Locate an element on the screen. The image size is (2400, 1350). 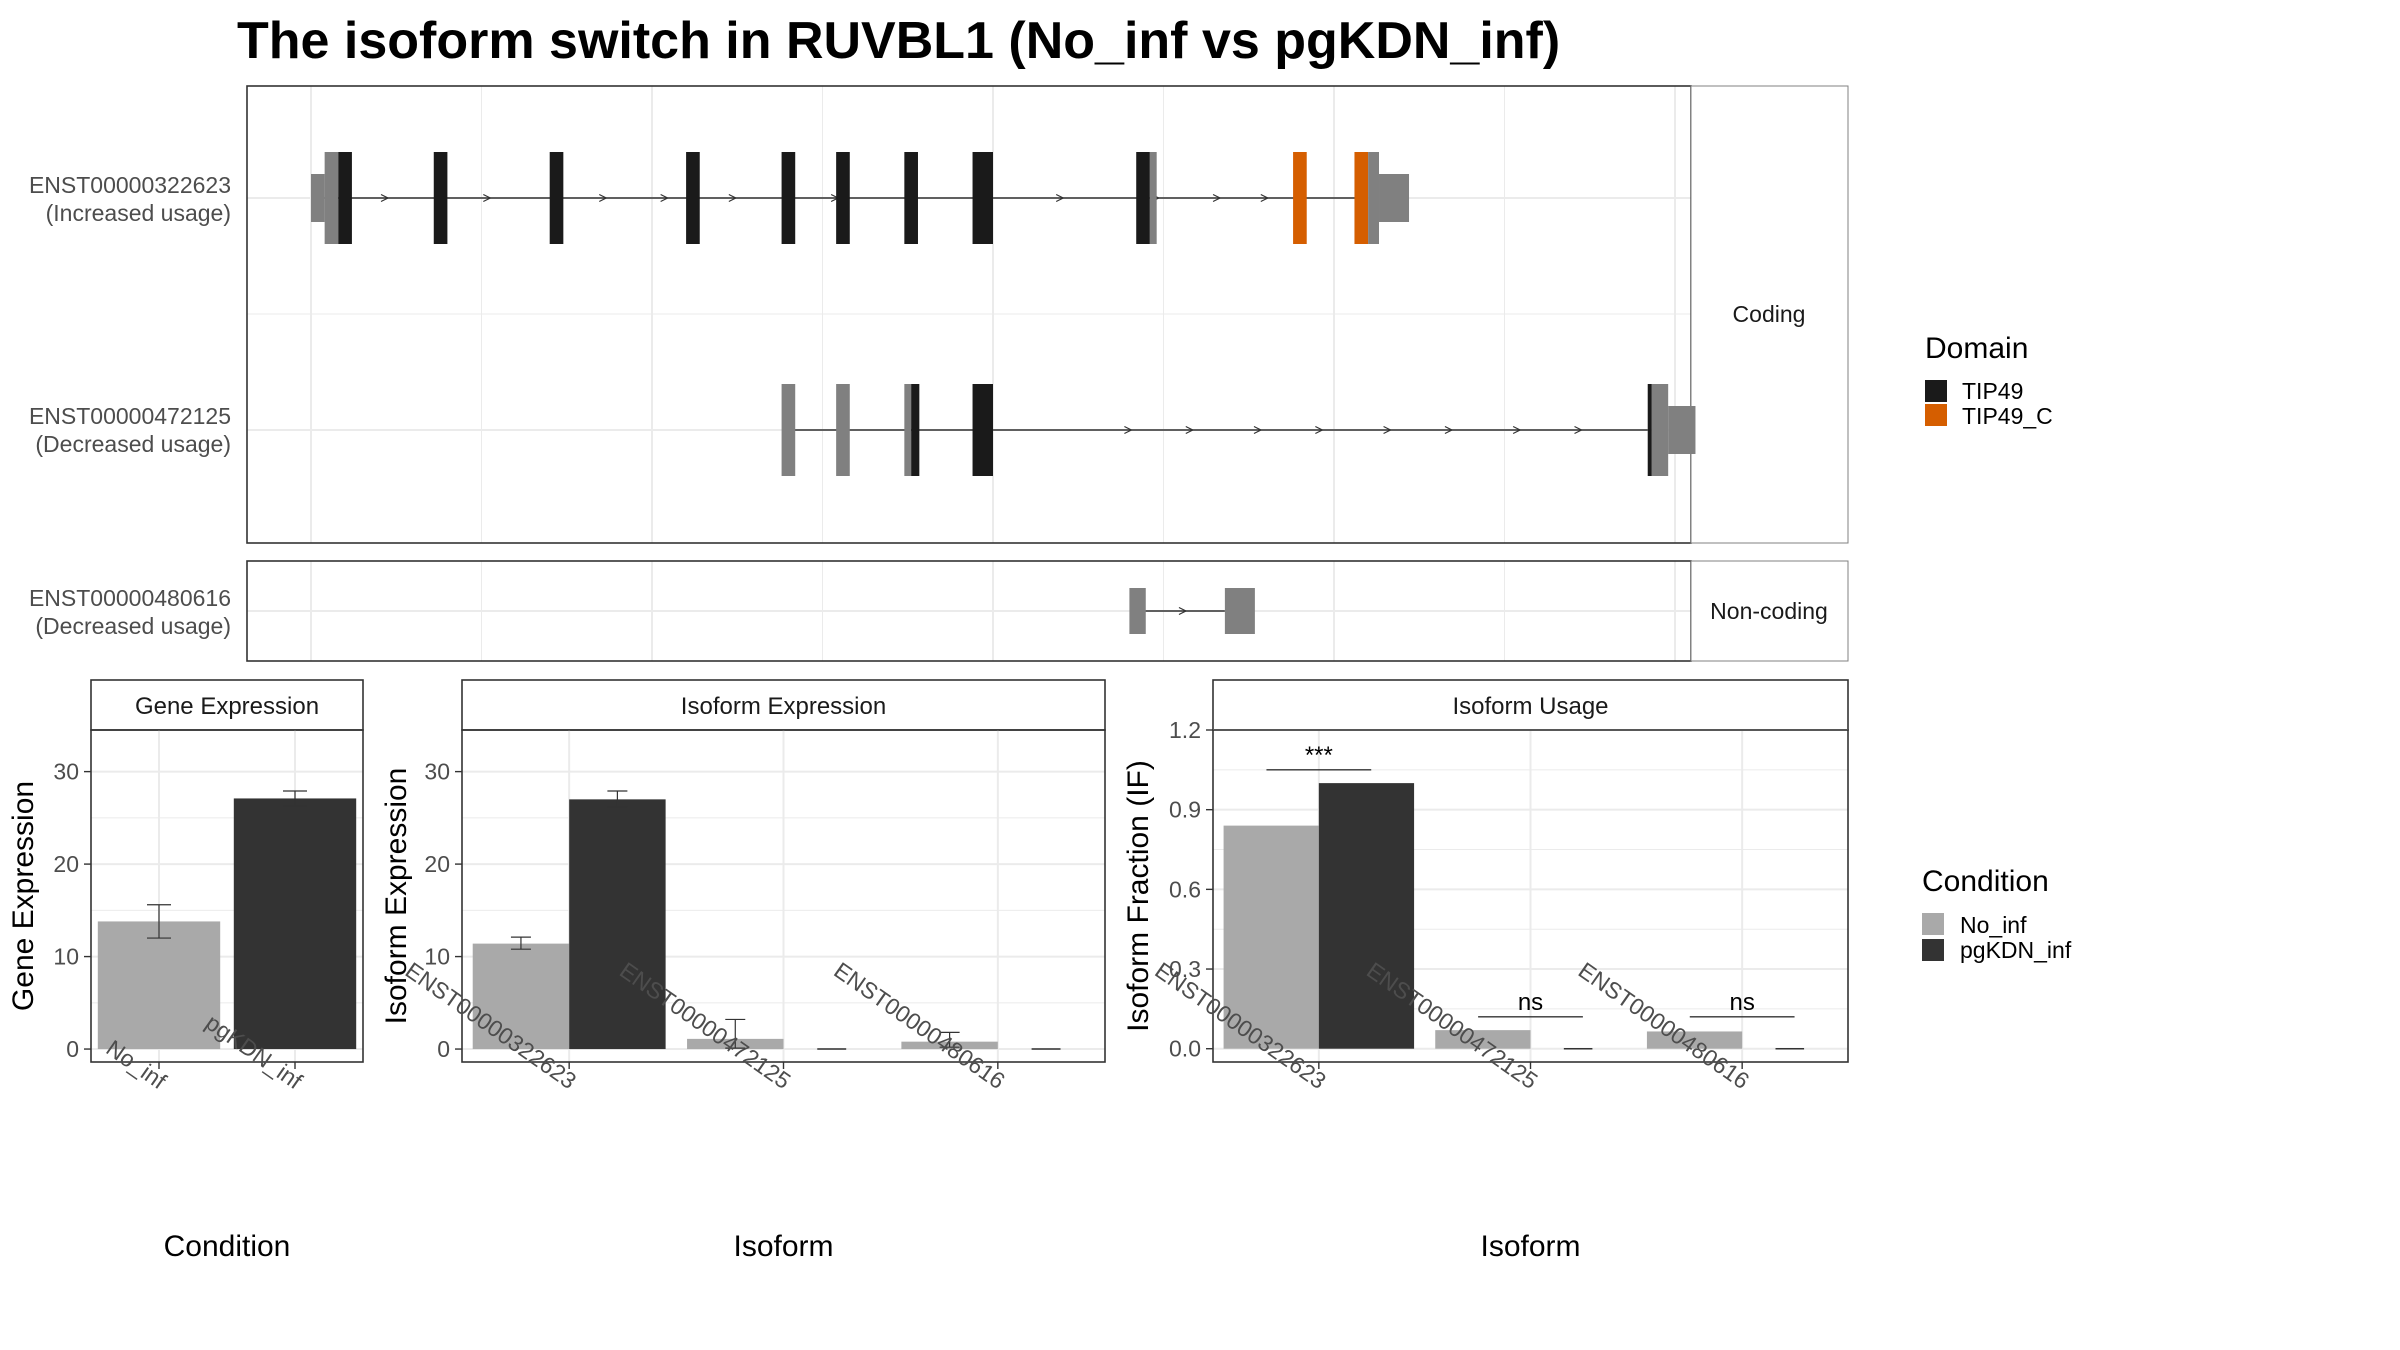
significance-label: *** is located at coordinates (1319, 755).